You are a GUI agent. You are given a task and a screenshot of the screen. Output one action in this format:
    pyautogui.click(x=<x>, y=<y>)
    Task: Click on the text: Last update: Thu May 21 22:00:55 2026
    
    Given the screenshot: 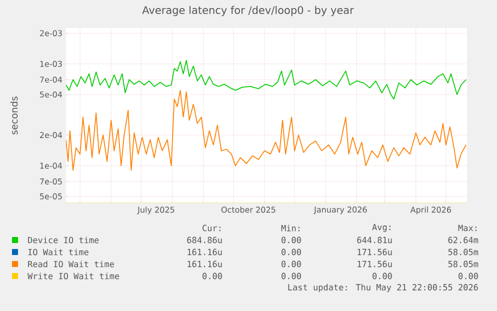 What is the action you would take?
    pyautogui.click(x=383, y=288)
    